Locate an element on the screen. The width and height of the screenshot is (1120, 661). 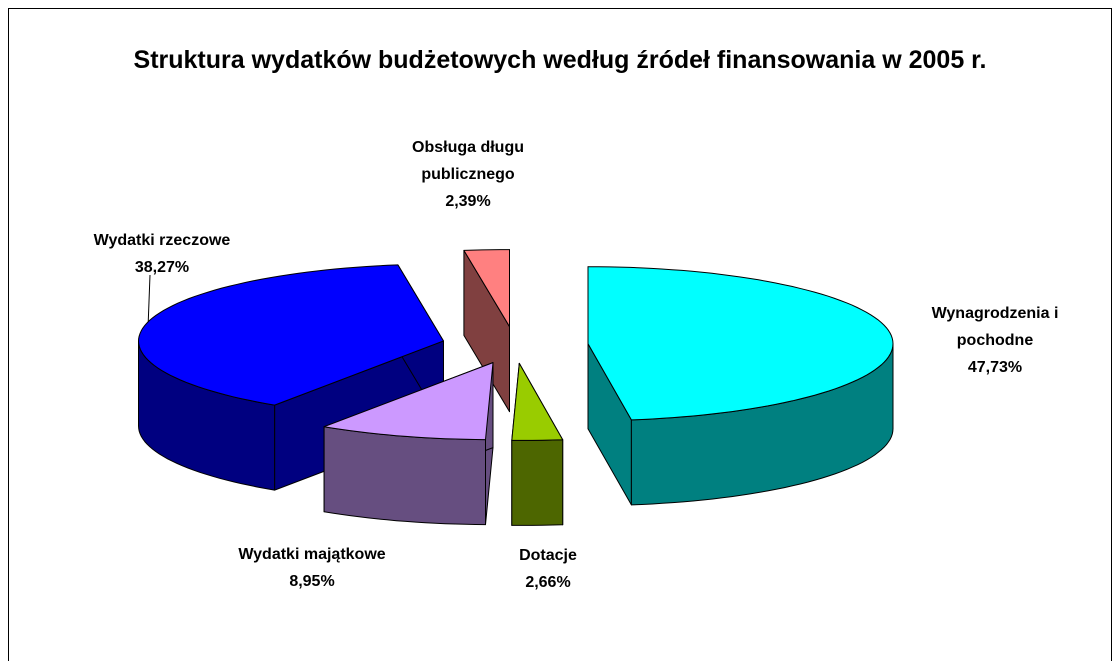
leader-line is located at coordinates (149, 301).